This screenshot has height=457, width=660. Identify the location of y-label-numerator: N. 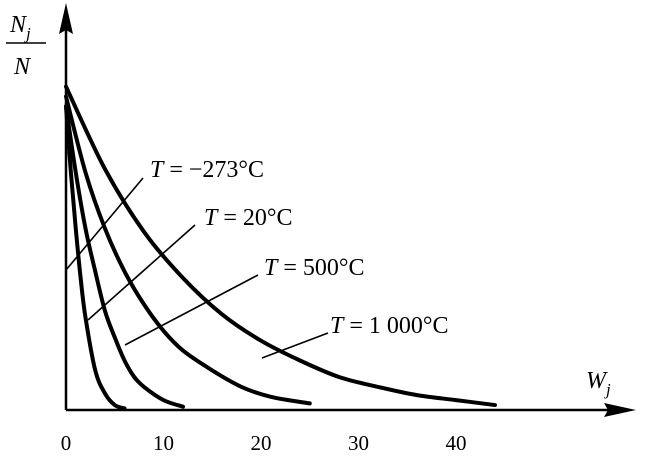
(18, 25).